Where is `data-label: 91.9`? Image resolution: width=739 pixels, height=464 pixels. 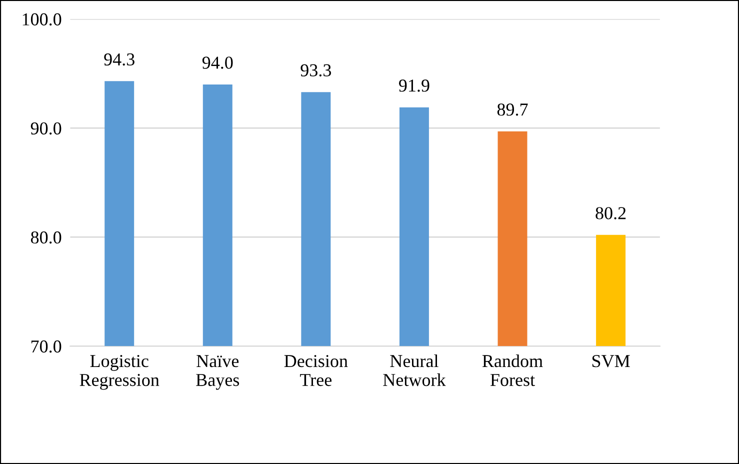 data-label: 91.9 is located at coordinates (414, 86).